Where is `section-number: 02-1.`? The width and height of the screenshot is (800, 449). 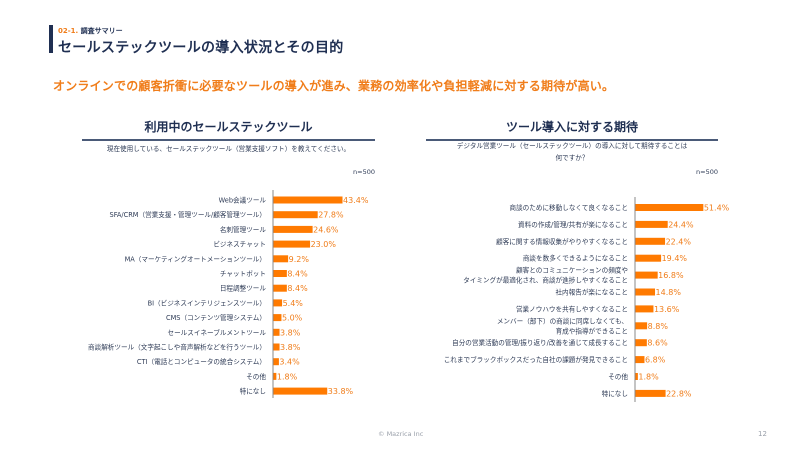
section-number: 02-1. is located at coordinates (68, 31).